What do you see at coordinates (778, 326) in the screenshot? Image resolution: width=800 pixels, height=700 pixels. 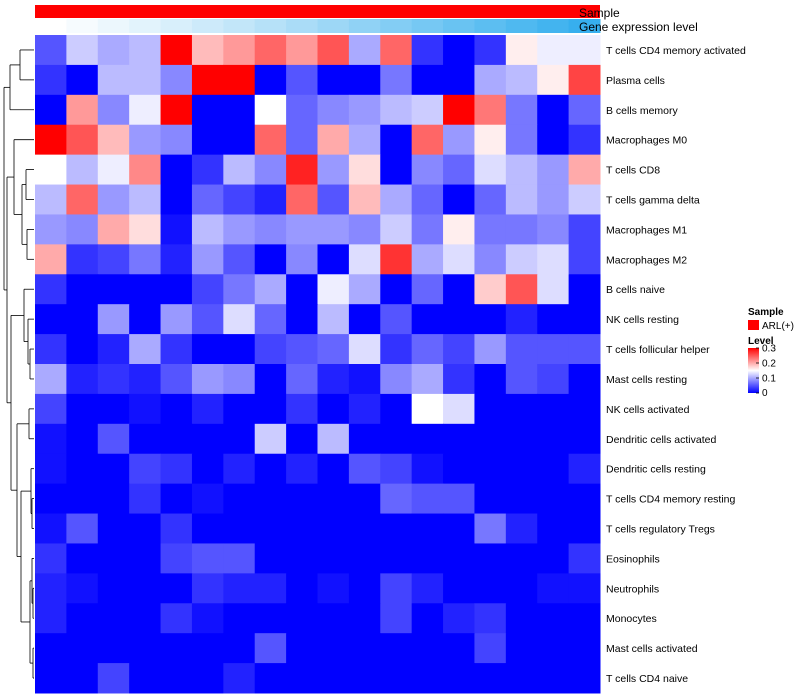 I see `legend-sample-entry: ARL(+)` at bounding box center [778, 326].